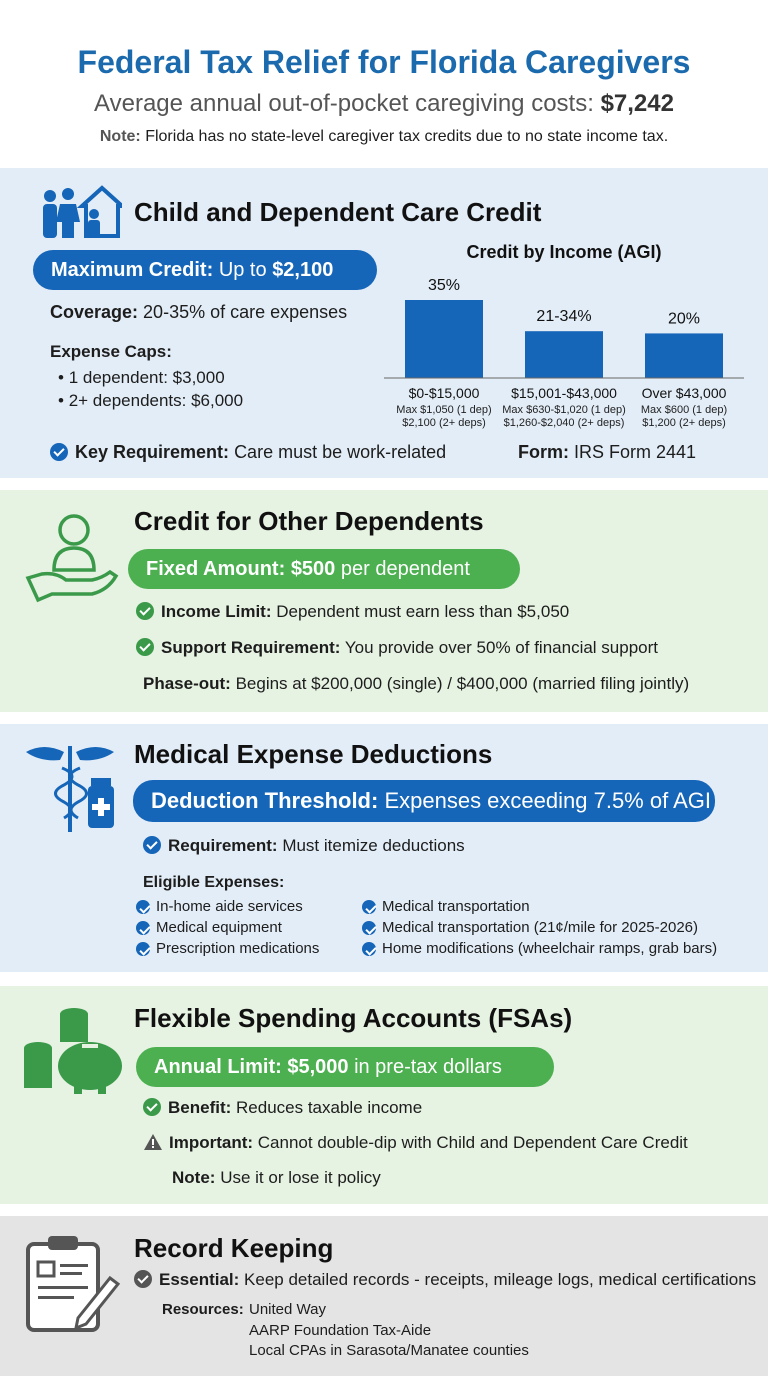 Image resolution: width=768 pixels, height=1376 pixels. What do you see at coordinates (223, 845) in the screenshot?
I see `requirement-label: Requirement:` at bounding box center [223, 845].